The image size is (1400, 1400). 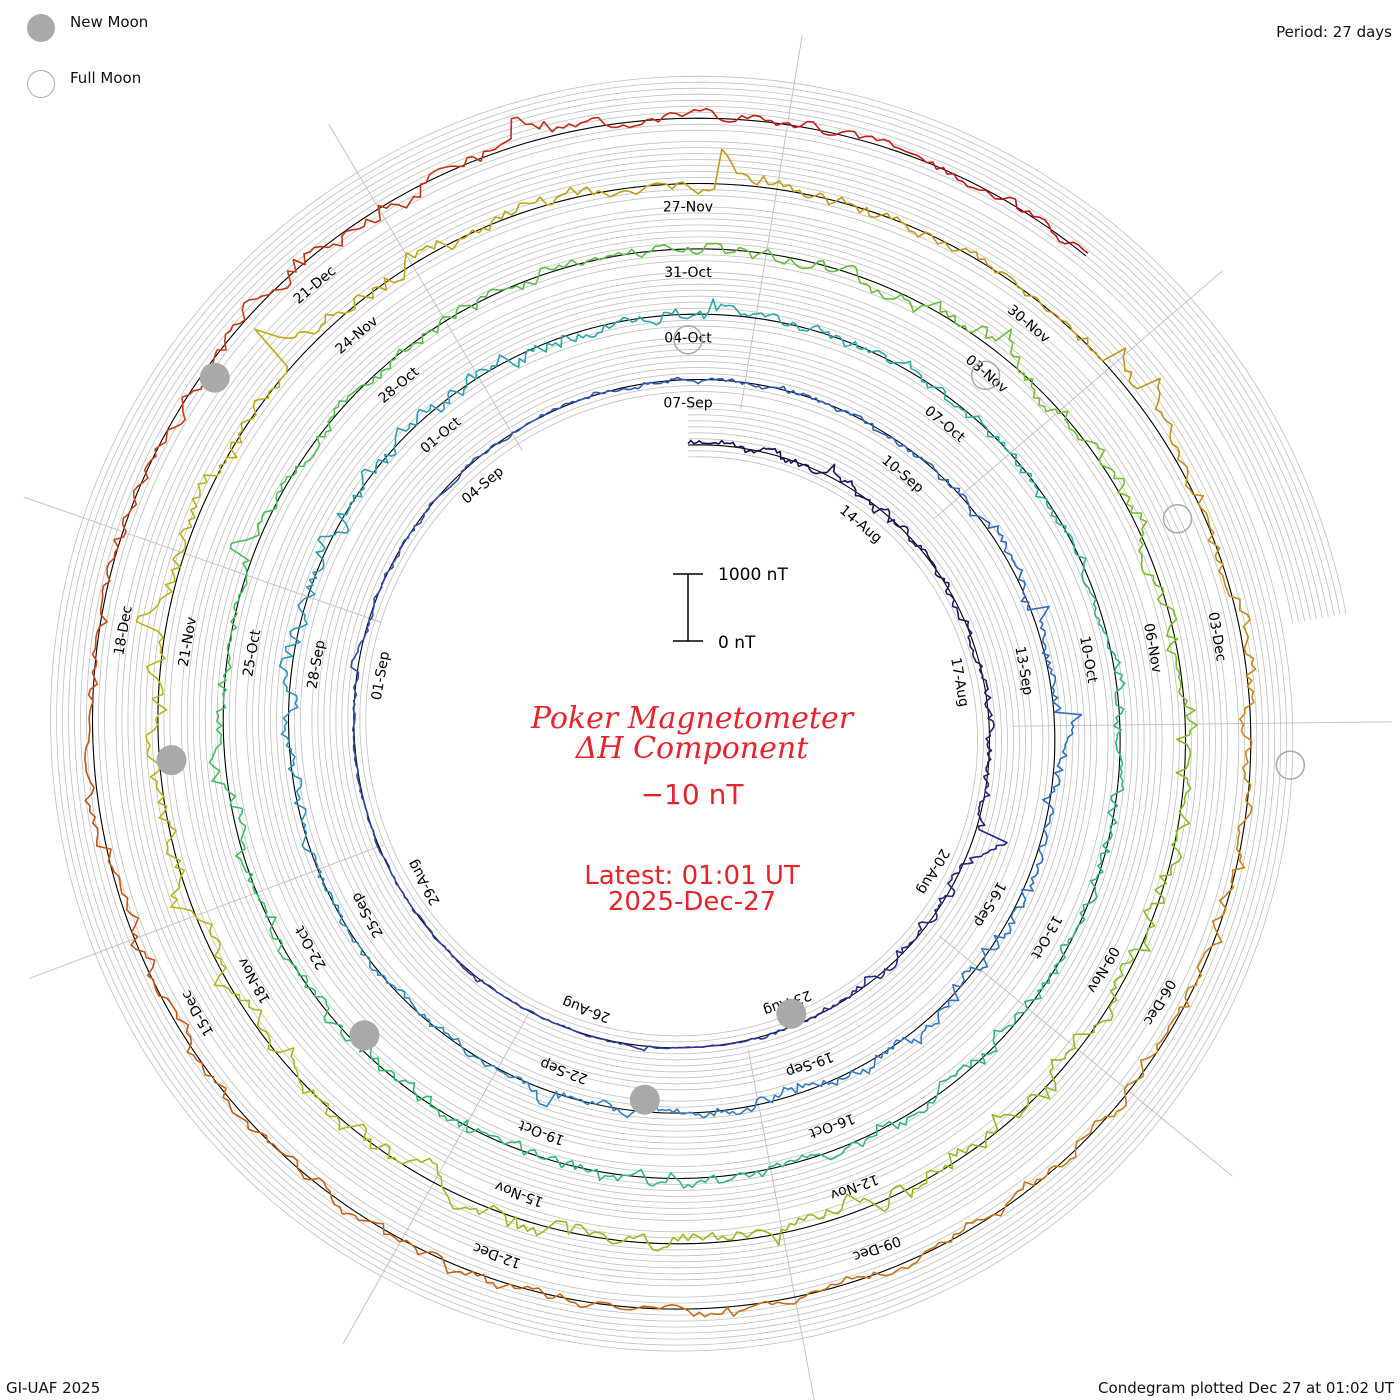 I want to click on date-label: 19-Sep, so click(x=810, y=1064).